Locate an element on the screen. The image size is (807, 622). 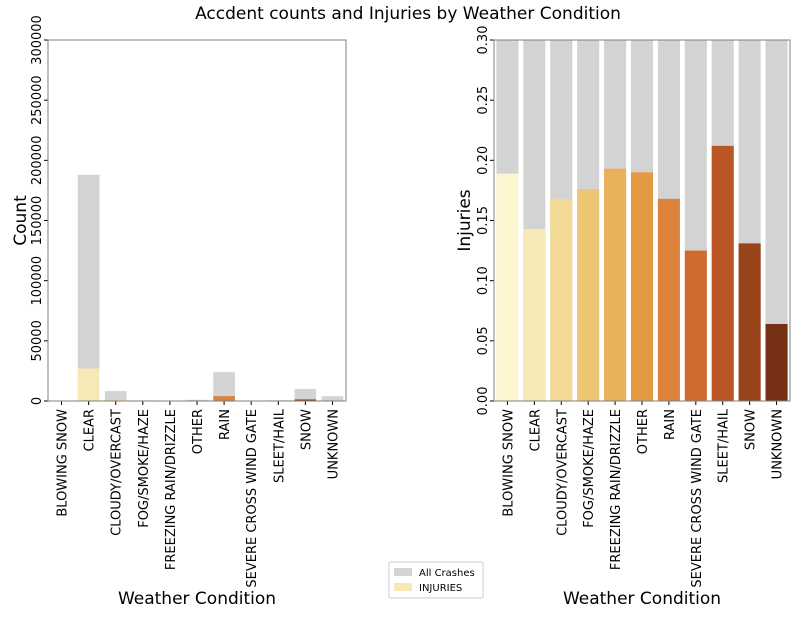
legend: All Crashes INJURIES is located at coordinates (436, 580).